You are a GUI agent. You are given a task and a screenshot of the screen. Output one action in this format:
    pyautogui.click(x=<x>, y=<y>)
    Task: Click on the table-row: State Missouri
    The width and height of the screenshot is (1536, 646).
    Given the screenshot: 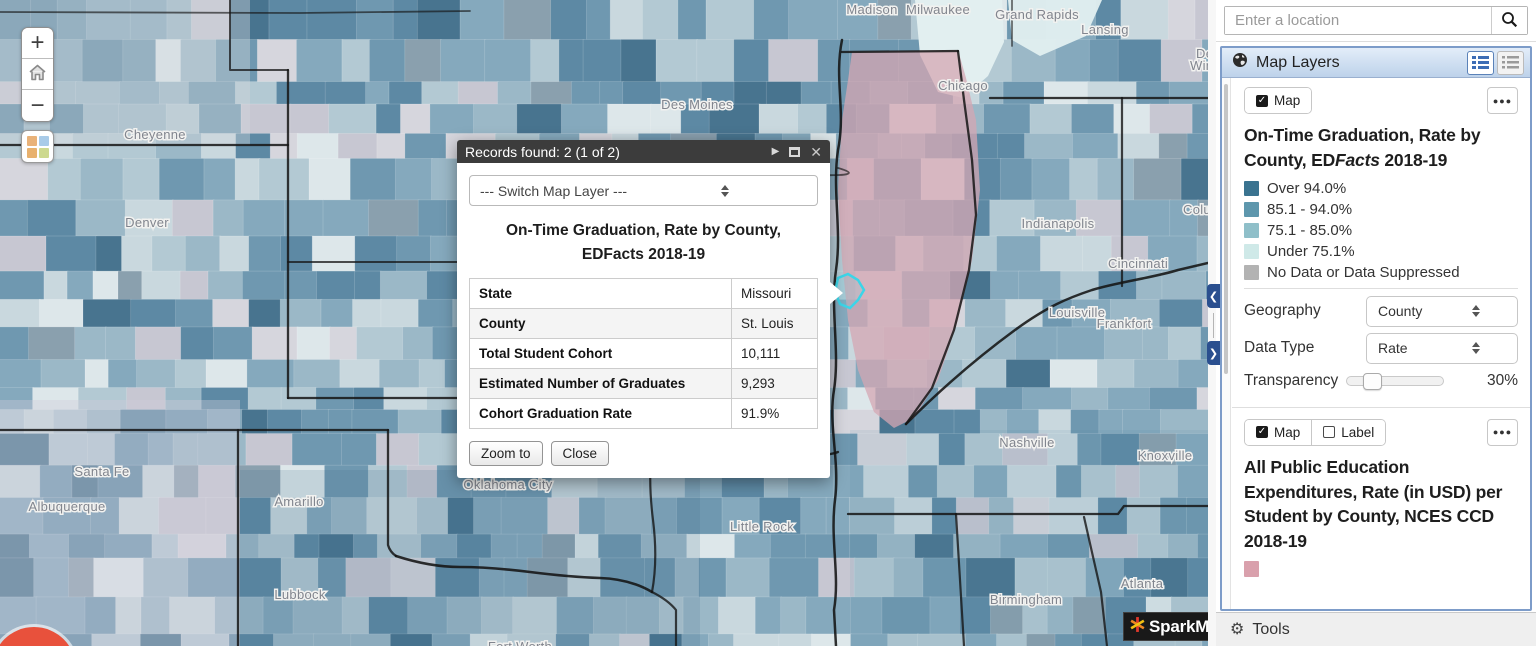 What is the action you would take?
    pyautogui.click(x=643, y=293)
    